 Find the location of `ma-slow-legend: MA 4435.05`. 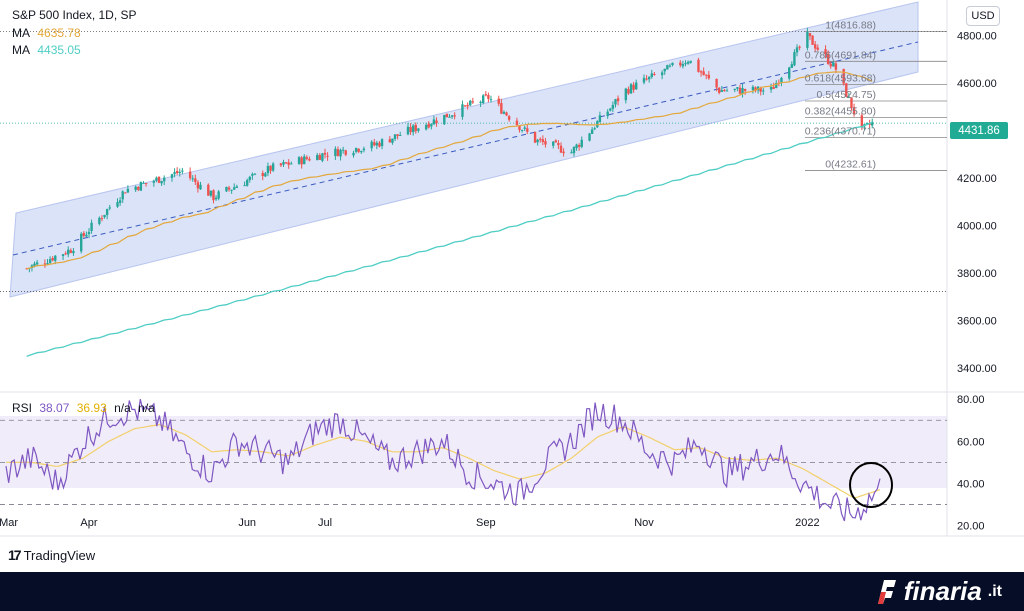

ma-slow-legend: MA 4435.05 is located at coordinates (48, 50).